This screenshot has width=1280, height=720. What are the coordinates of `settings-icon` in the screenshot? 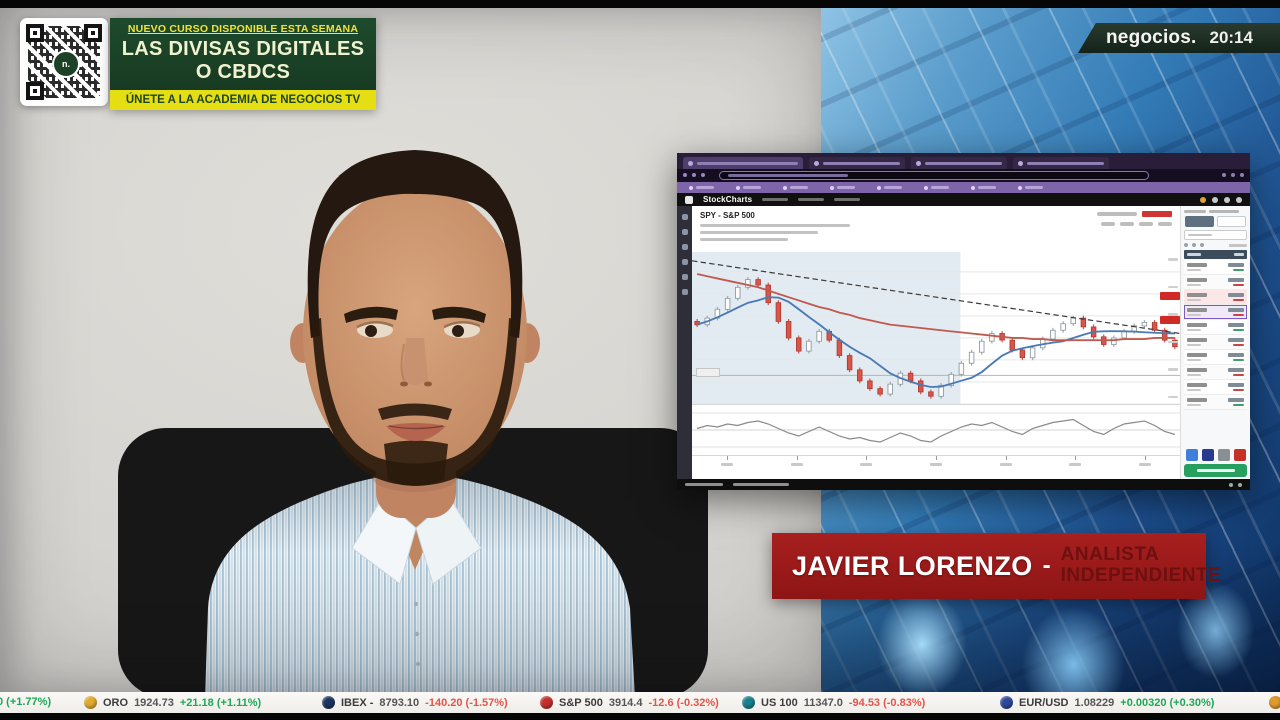 It's located at (1227, 199).